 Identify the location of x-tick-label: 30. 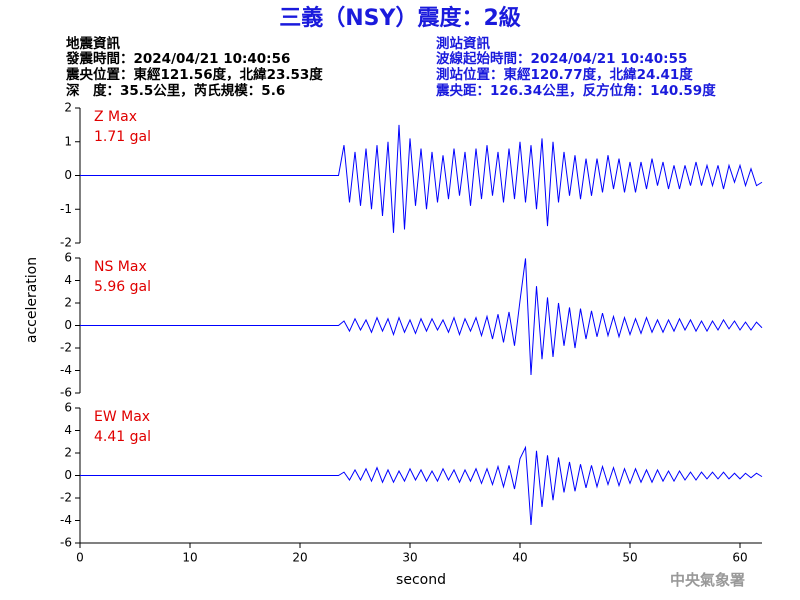
(409, 558).